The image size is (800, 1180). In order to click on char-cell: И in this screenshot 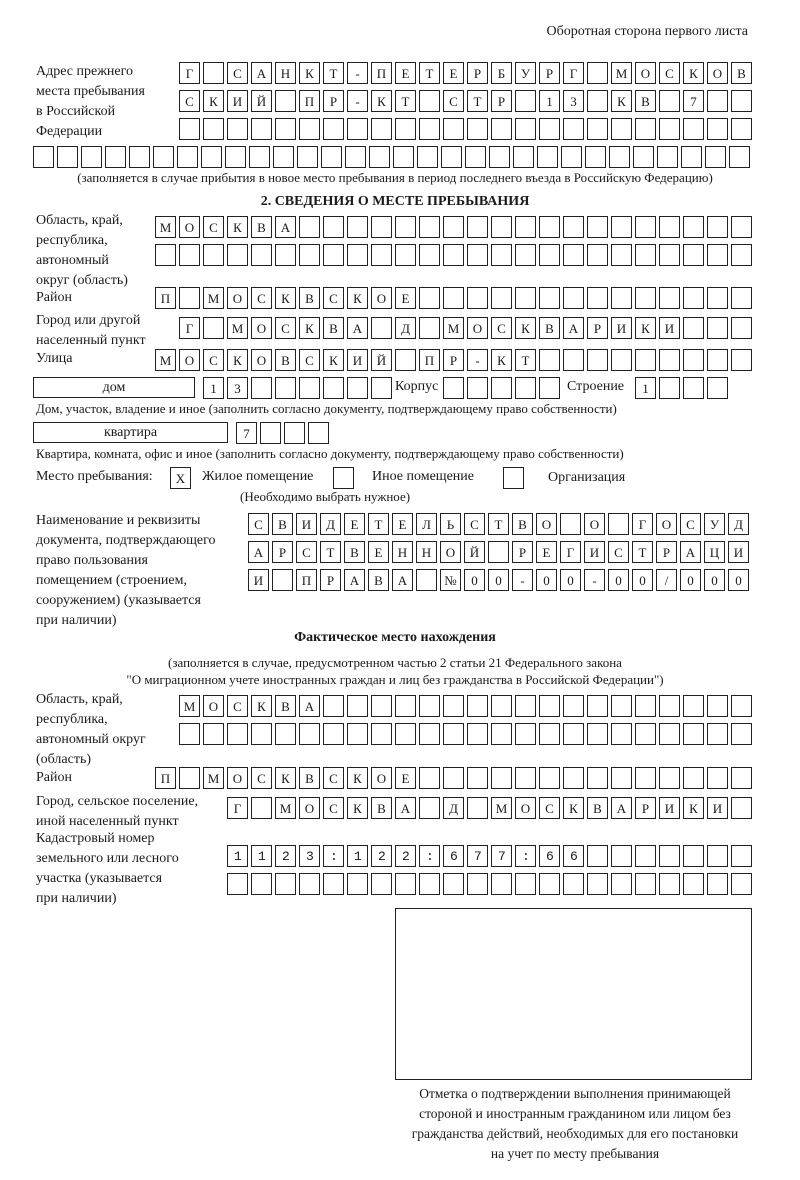, I will do `click(258, 580)`.